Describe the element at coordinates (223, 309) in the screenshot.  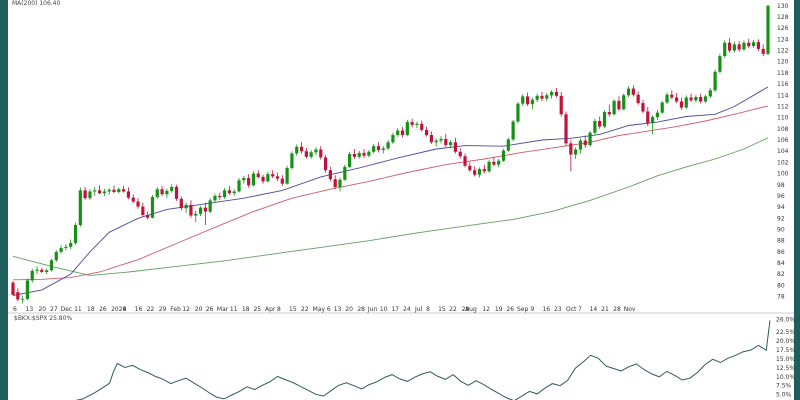
I see `date-tick-label: Mar` at that location.